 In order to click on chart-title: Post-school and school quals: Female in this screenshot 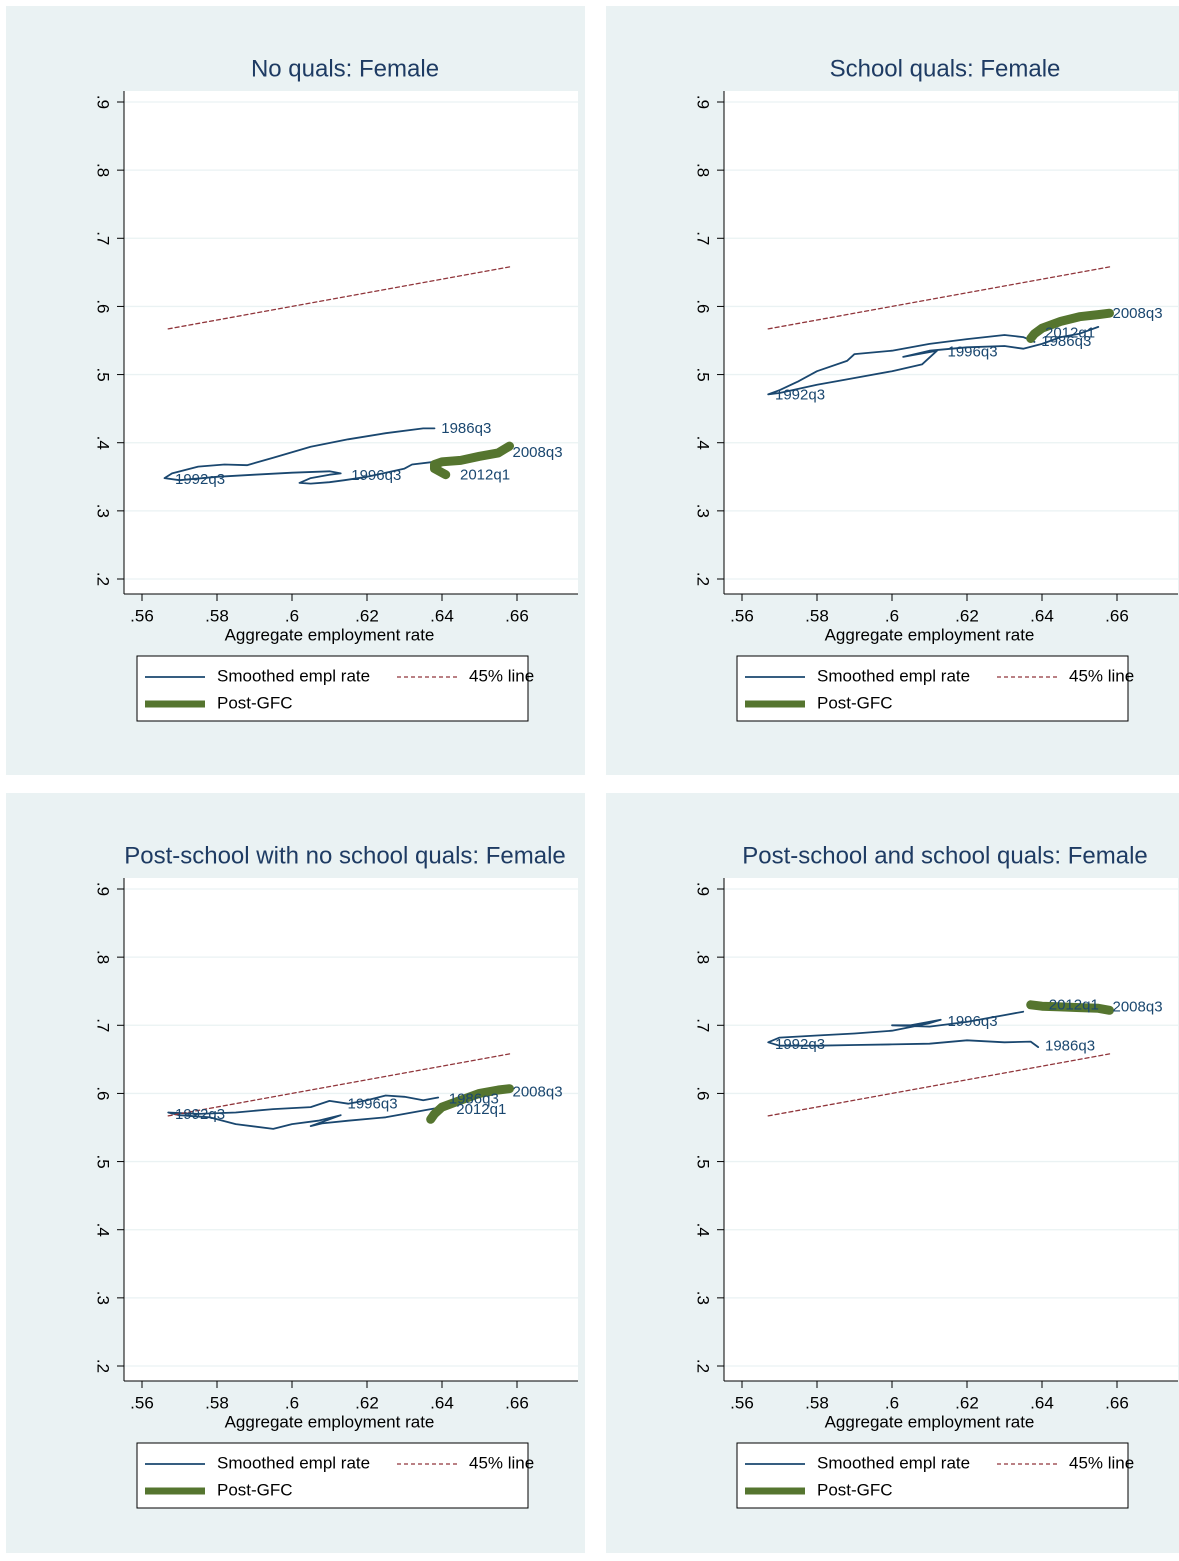, I will do `click(945, 855)`.